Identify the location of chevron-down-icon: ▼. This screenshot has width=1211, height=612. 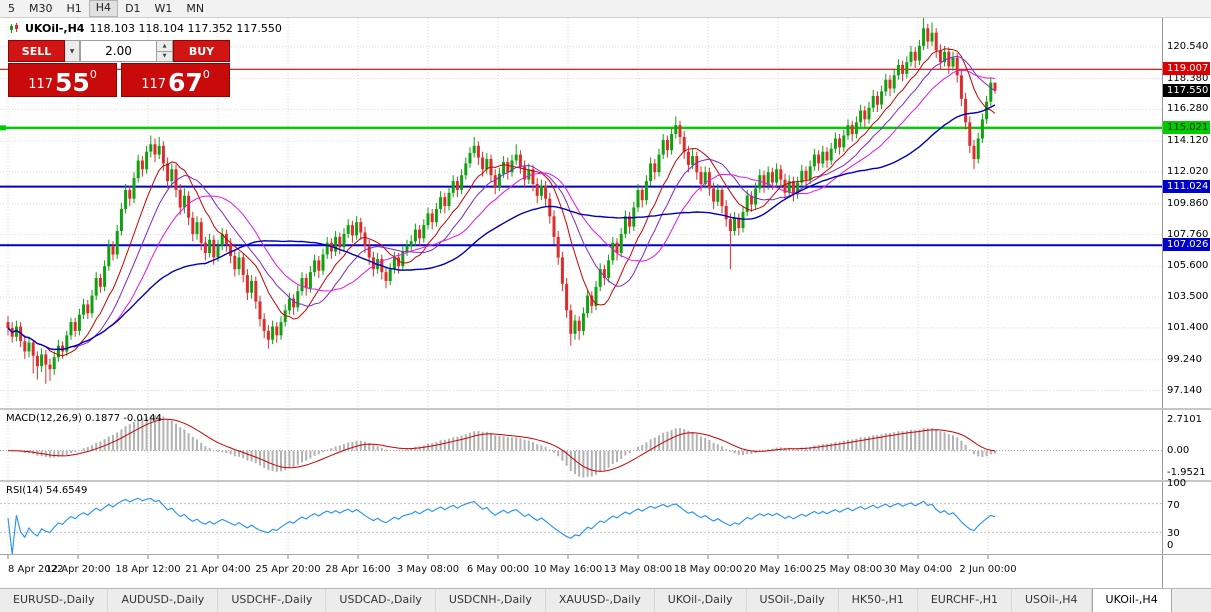
(72, 51).